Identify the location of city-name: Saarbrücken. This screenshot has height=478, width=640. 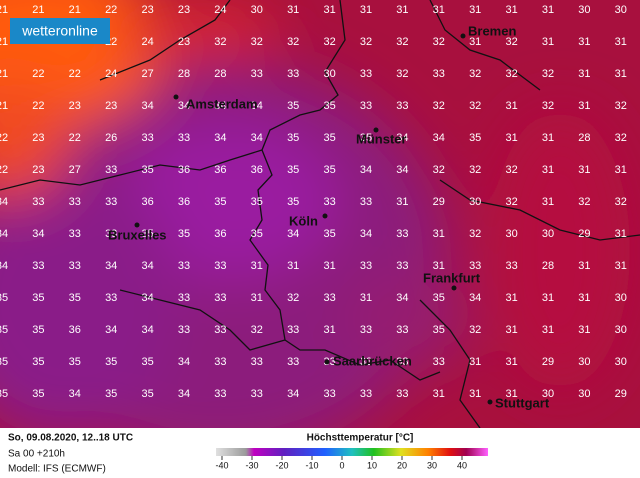
(372, 360).